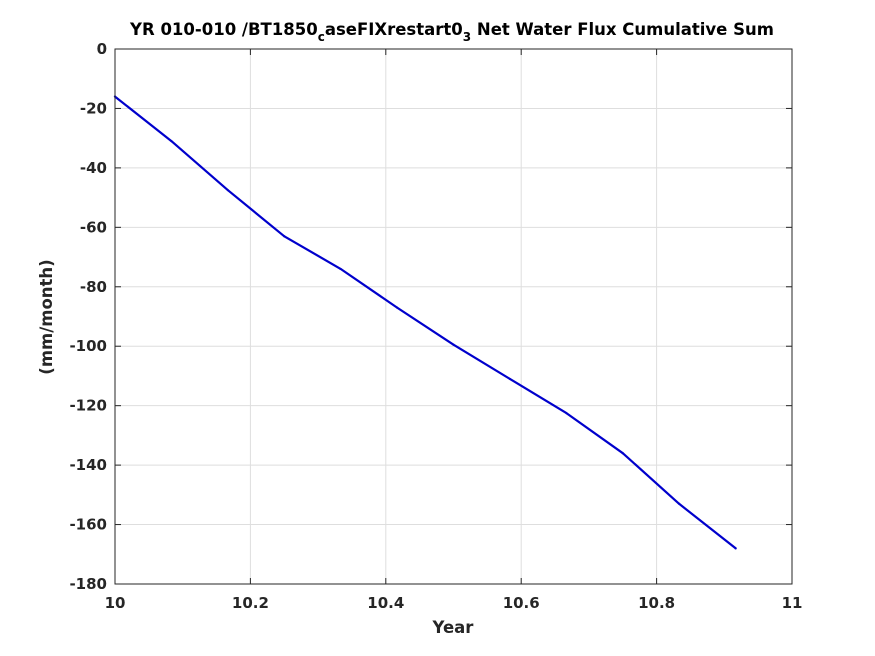 Image resolution: width=875 pixels, height=656 pixels. What do you see at coordinates (394, 29) in the screenshot?
I see `title-part: aseFIXrestart0` at bounding box center [394, 29].